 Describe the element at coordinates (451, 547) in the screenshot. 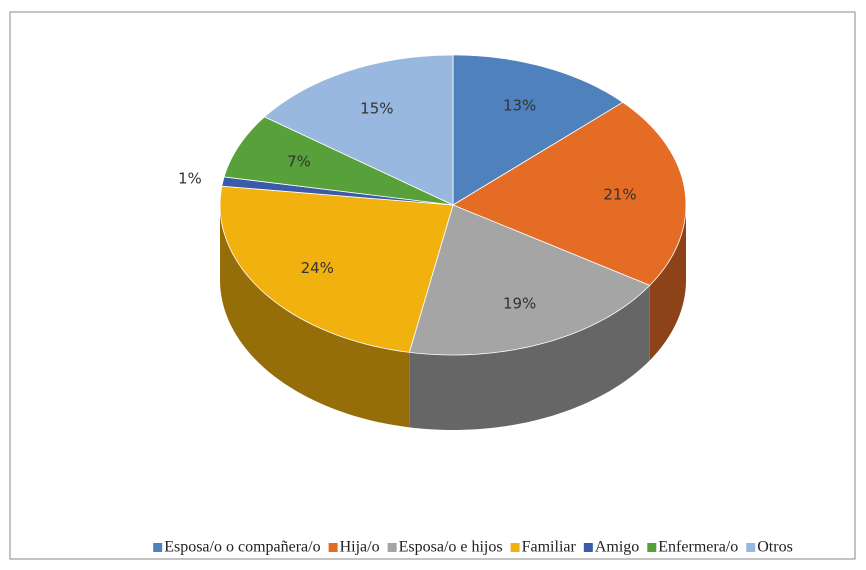

I see `legend-label: Esposa/o e hijos` at that location.